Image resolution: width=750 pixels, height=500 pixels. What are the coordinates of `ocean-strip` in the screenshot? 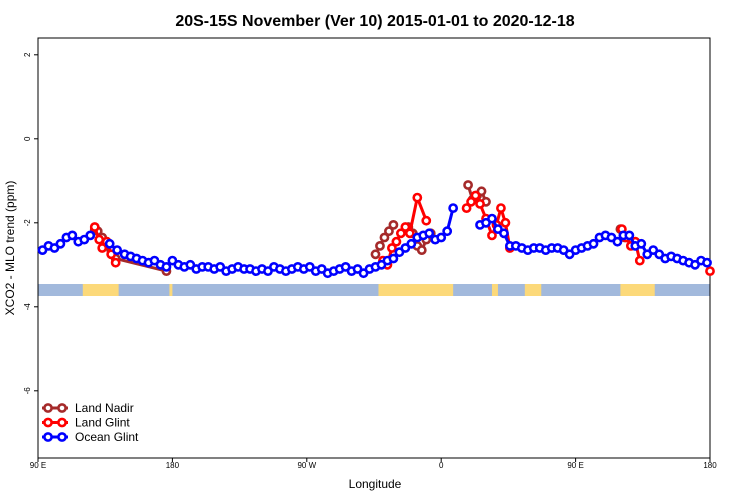 It's located at (374, 290).